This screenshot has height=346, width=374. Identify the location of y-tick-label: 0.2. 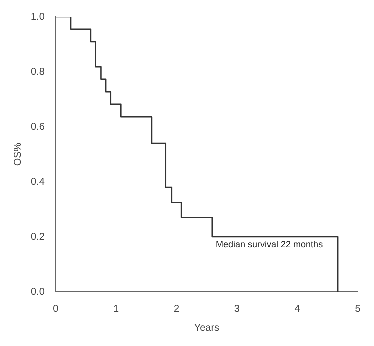
(38, 237).